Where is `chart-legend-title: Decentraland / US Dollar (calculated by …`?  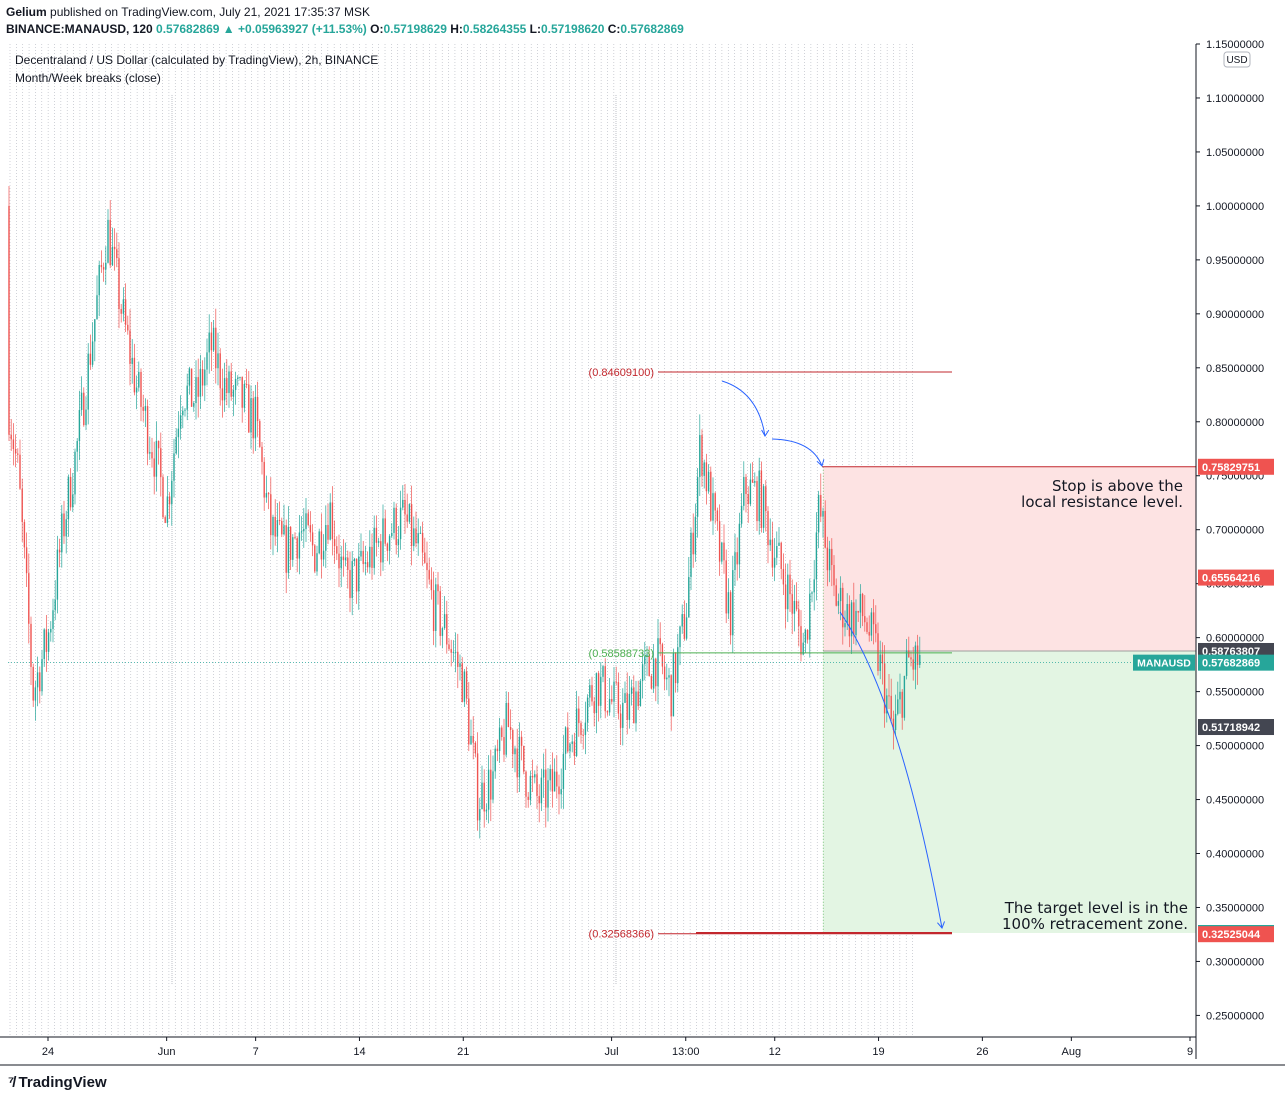
chart-legend-title: Decentraland / US Dollar (calculated by … is located at coordinates (197, 60).